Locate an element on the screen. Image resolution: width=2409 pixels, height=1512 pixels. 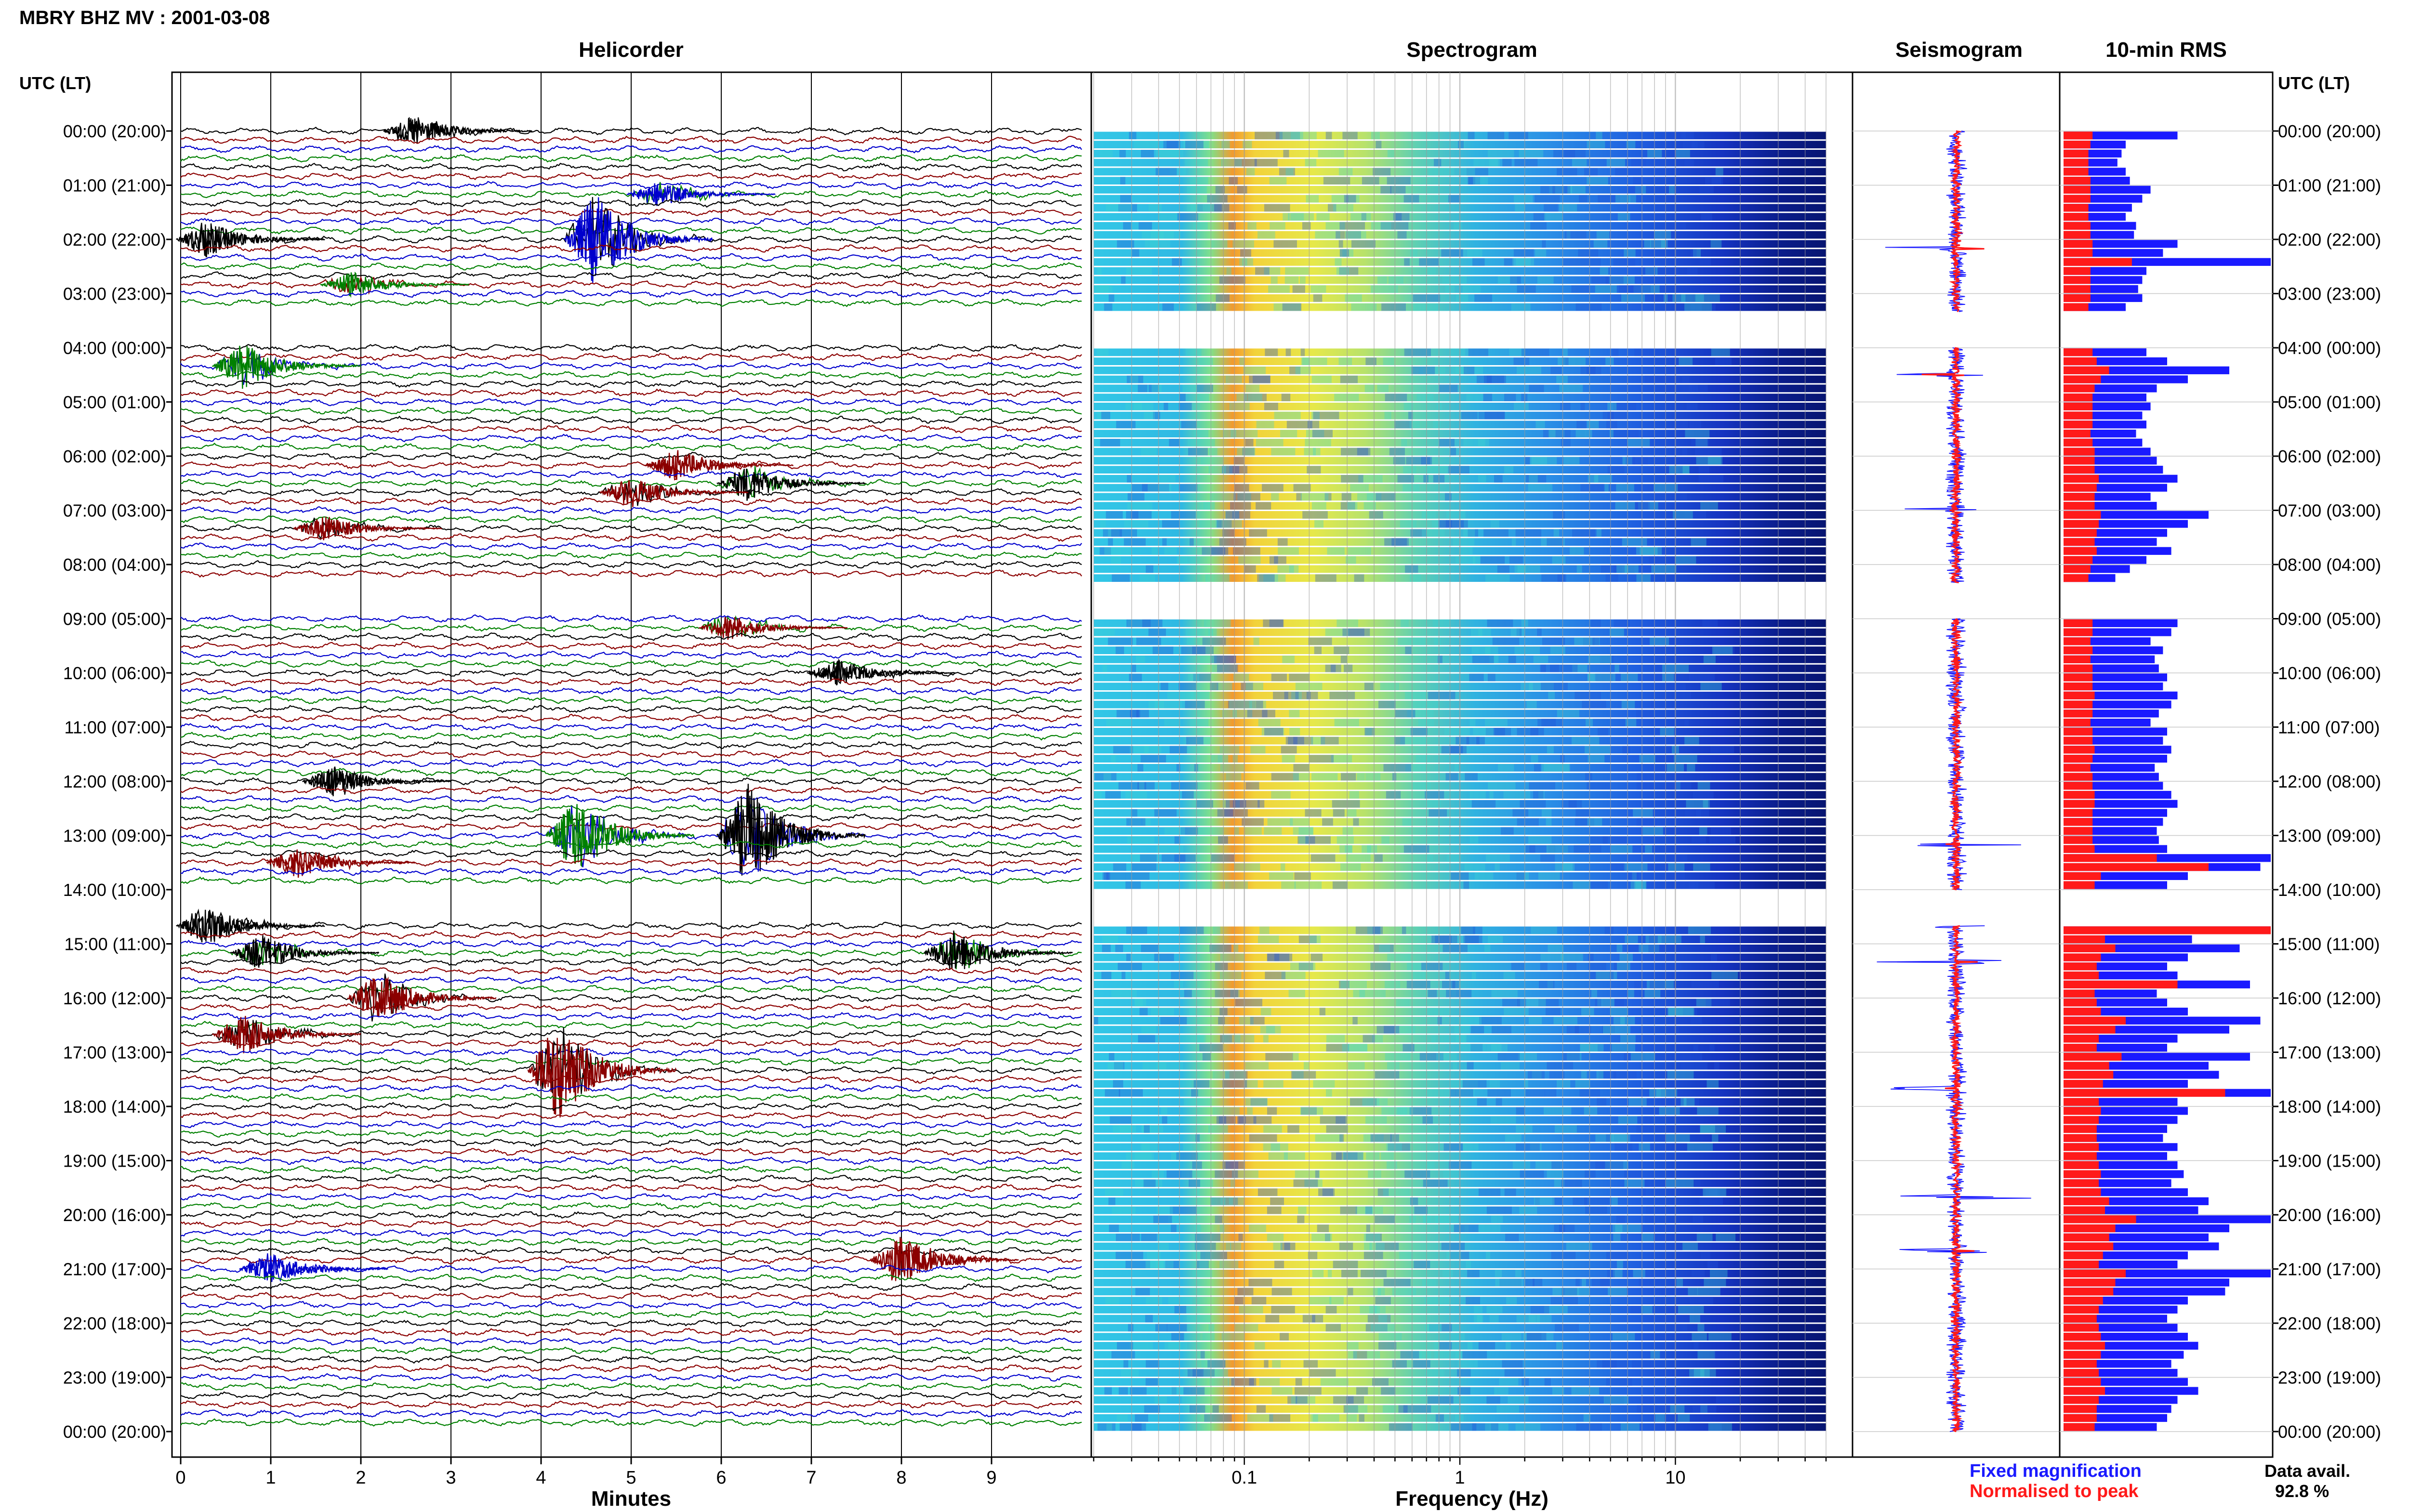
time-label-left: 23:00 (19:00) is located at coordinates (114, 1378).